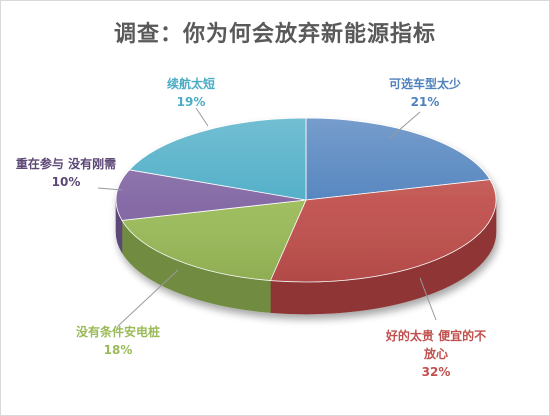 The height and width of the screenshot is (416, 550). I want to click on slice-percent-好的太贵-便宜的不放心: 32%, so click(436, 372).